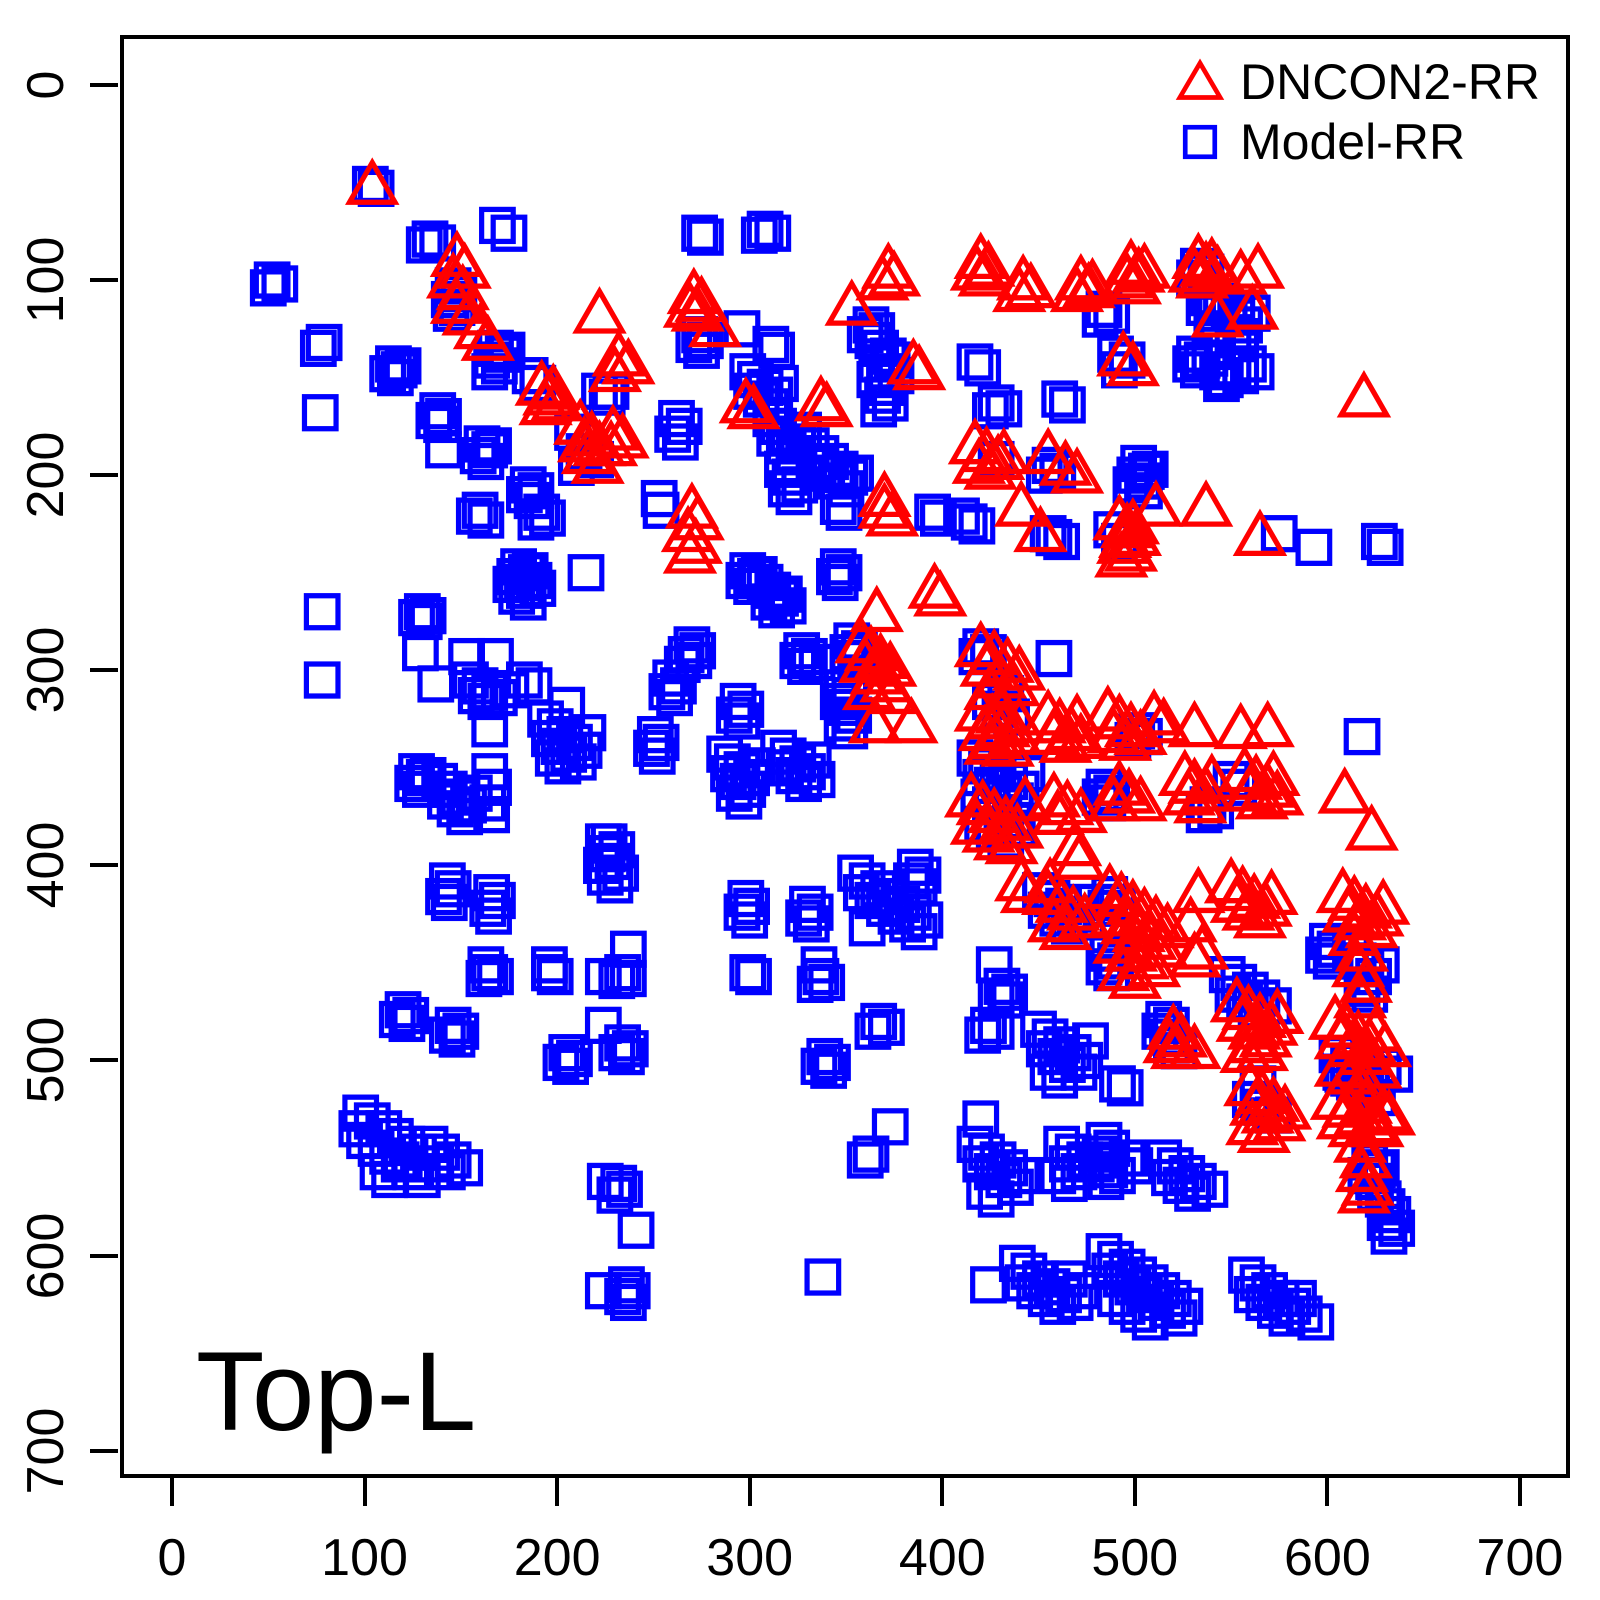 This screenshot has width=1600, height=1600. I want to click on y-axis-tick-label: 500, so click(46, 1060).